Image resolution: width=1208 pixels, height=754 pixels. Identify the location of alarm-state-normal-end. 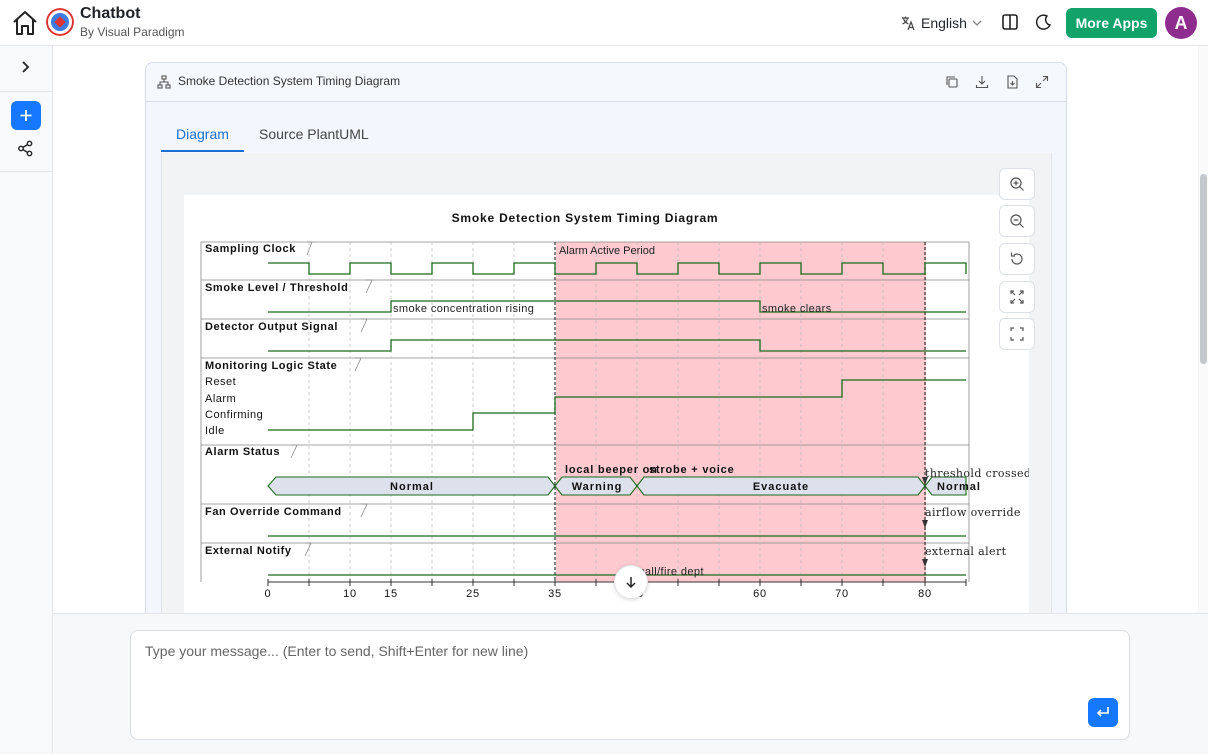
(945, 486).